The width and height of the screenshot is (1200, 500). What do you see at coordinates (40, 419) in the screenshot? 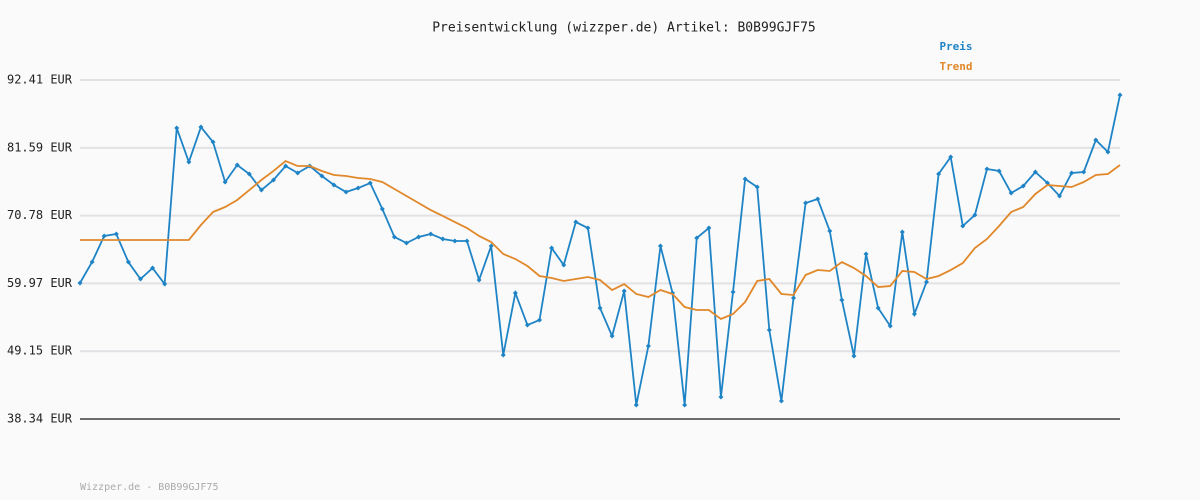
I see `y-tick-label: 38.34 EUR` at bounding box center [40, 419].